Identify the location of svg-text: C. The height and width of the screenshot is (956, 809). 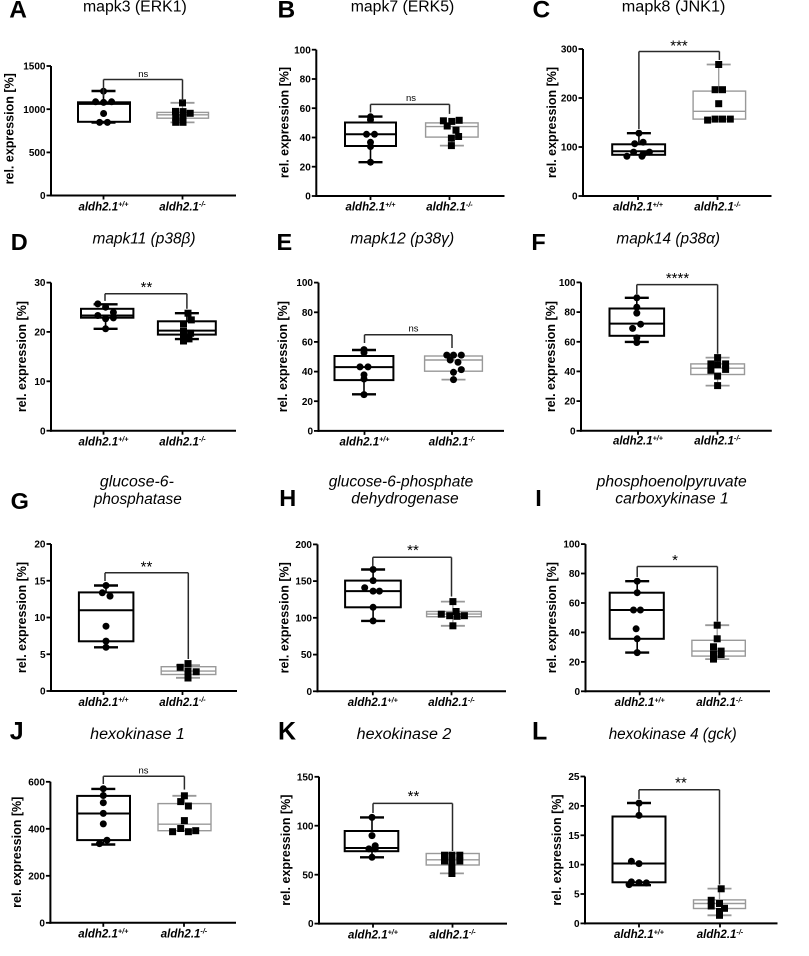
(542, 12).